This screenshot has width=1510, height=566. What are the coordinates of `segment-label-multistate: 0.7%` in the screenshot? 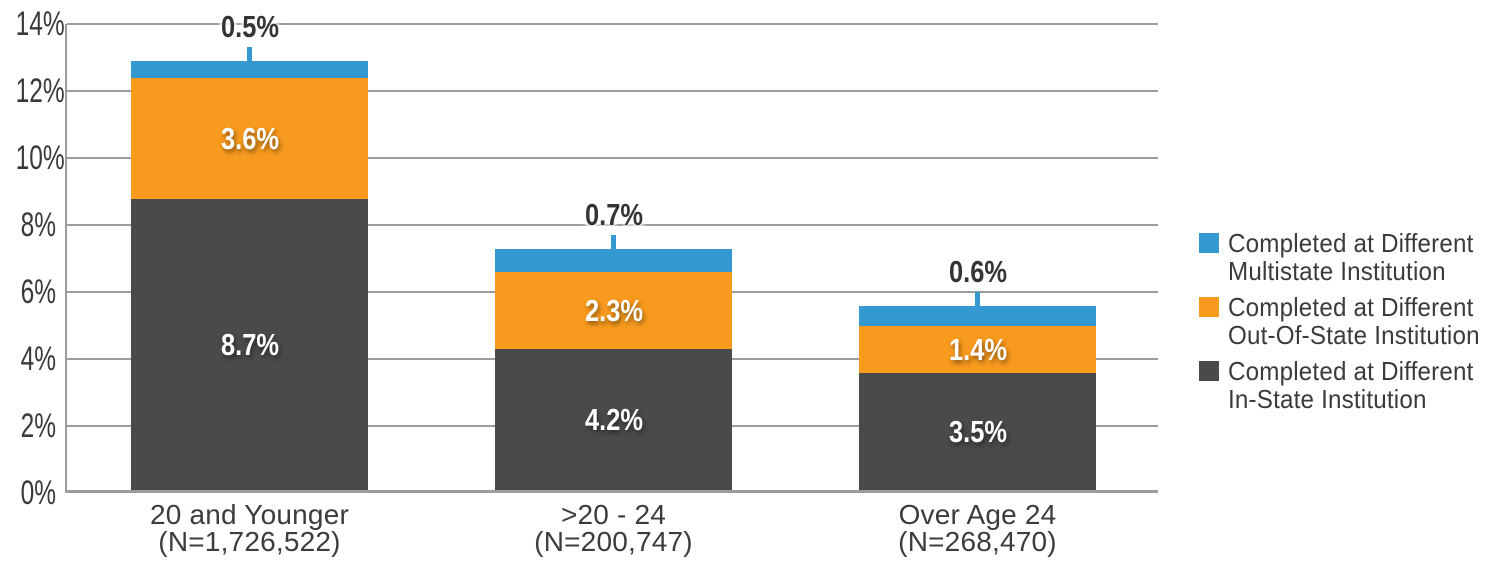 It's located at (613, 214).